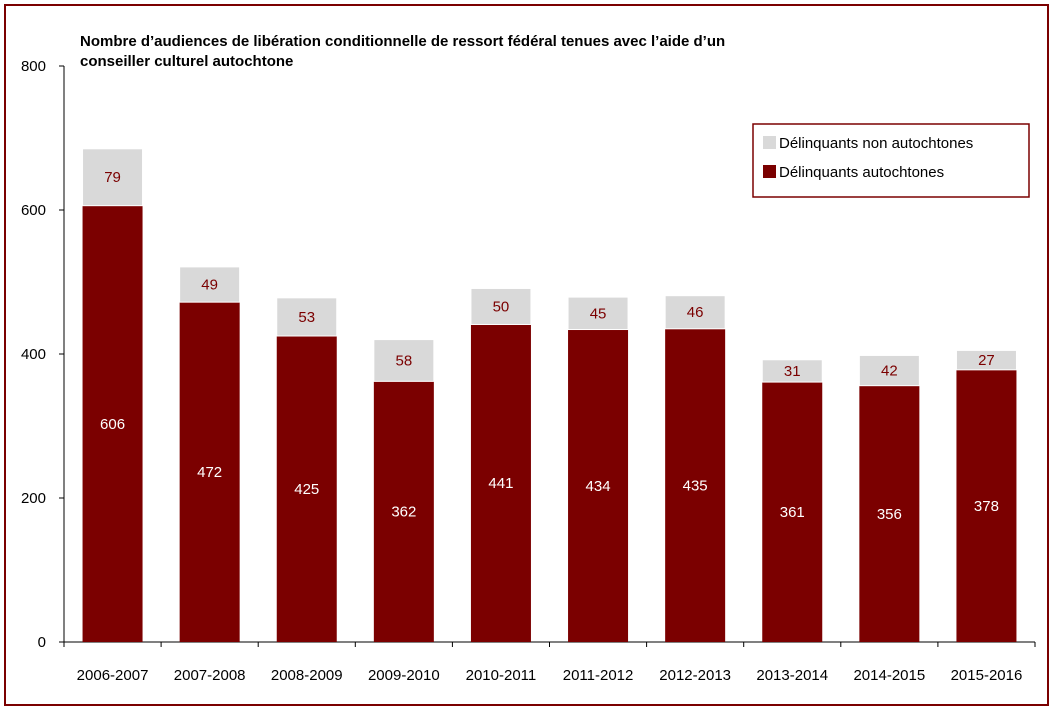 The height and width of the screenshot is (712, 1055). I want to click on data-label-autochtones: 361, so click(792, 512).